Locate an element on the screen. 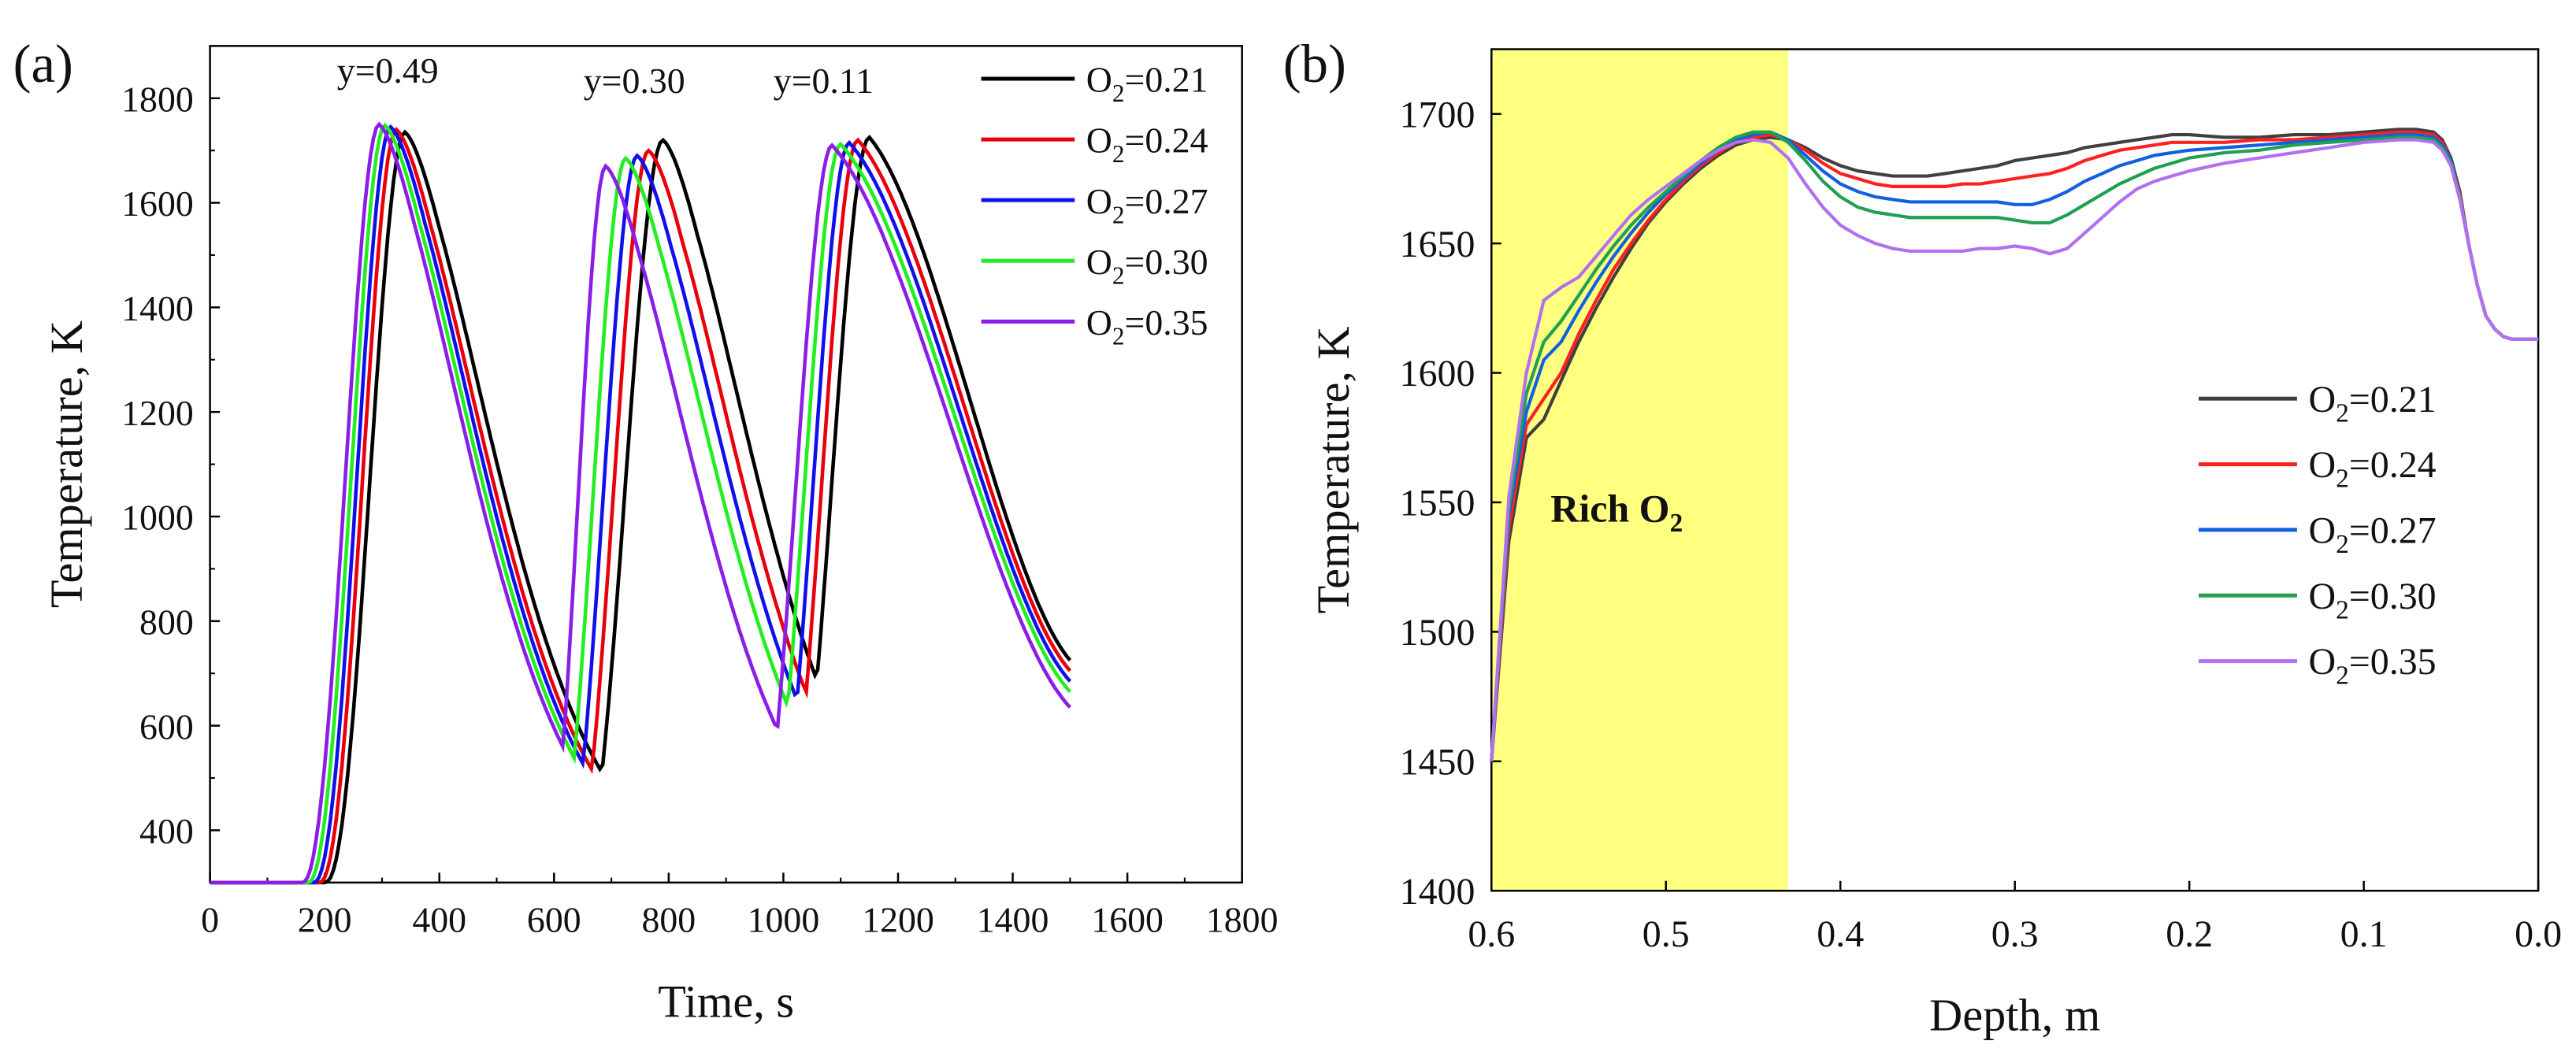 This screenshot has height=1063, width=2576. y-axis-label-a: Temperature, K is located at coordinates (66, 464).